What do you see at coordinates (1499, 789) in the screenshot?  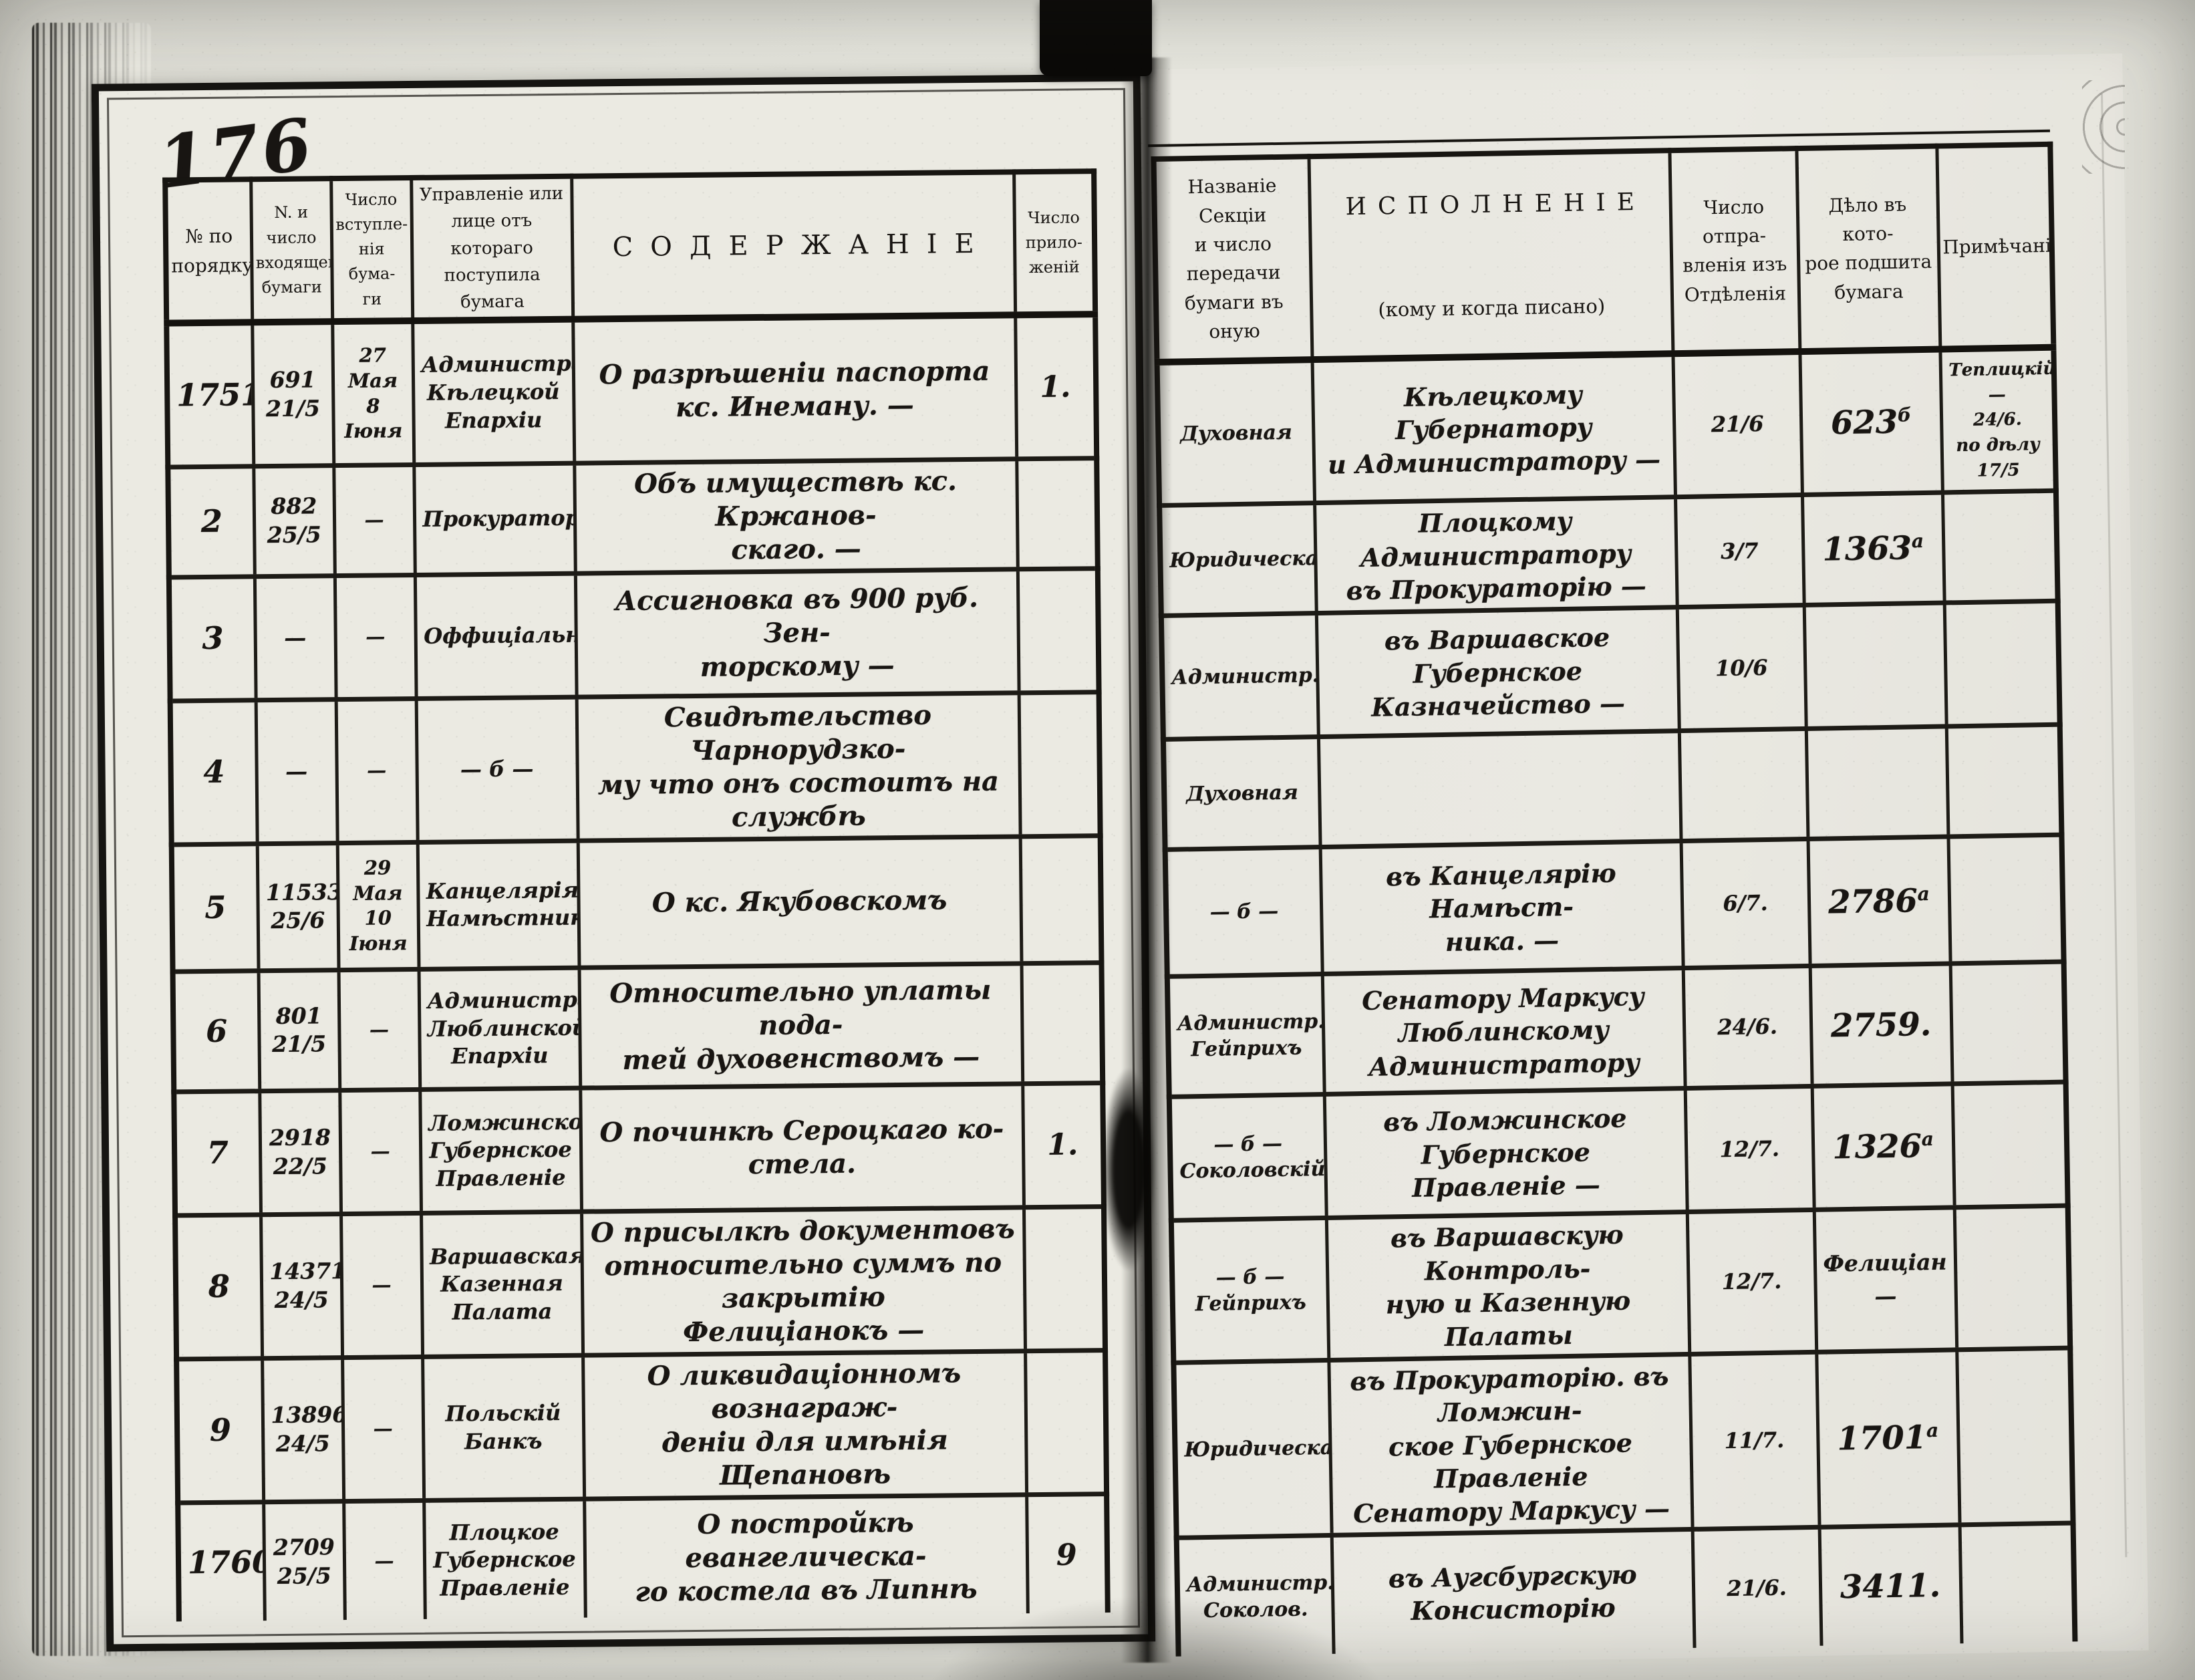 I see `cell-execution` at bounding box center [1499, 789].